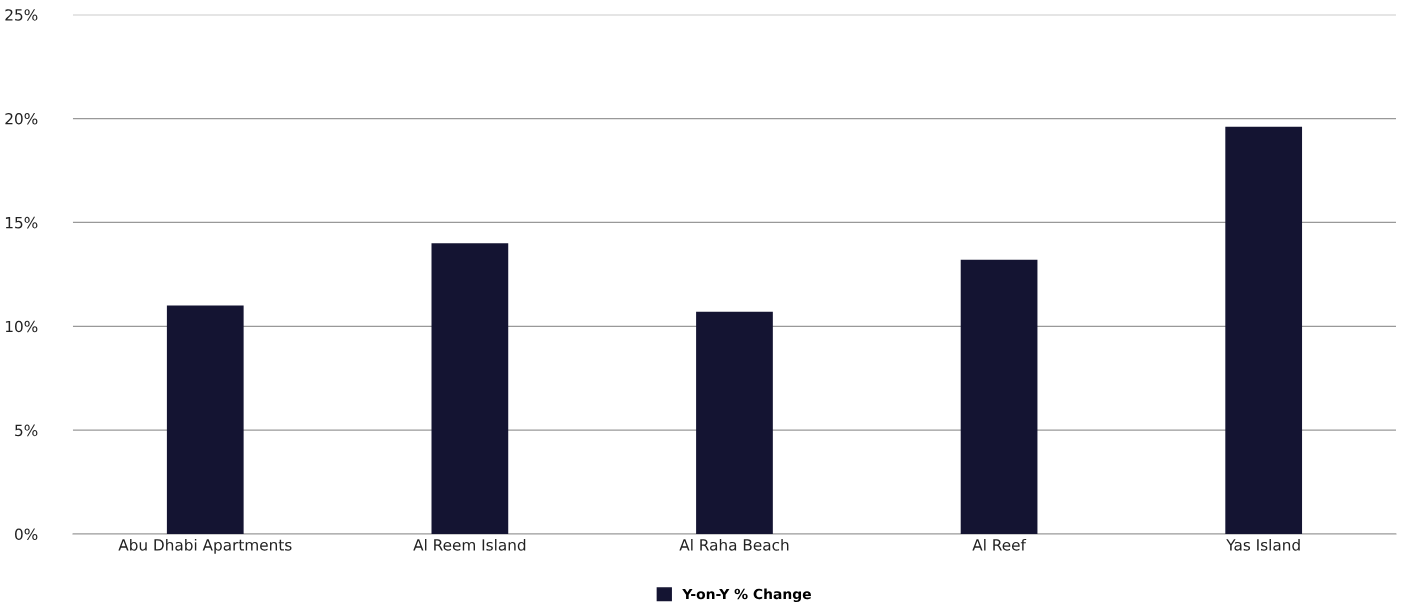  What do you see at coordinates (1263, 544) in the screenshot?
I see `x-tick-label: Yas Island` at bounding box center [1263, 544].